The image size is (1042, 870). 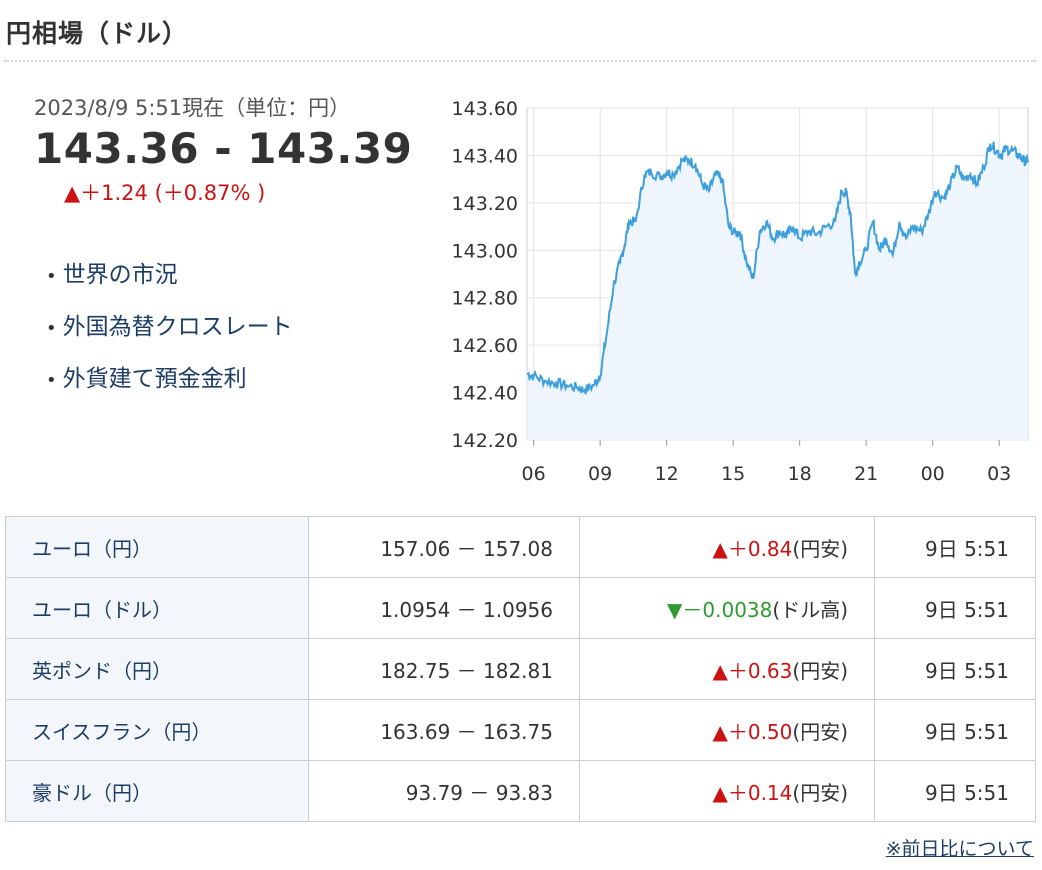 I want to click on table-row: ユーロ（円） 157.06 － 157.08 ▲＋0.84(円安) 9日 5:51, so click(x=520, y=547).